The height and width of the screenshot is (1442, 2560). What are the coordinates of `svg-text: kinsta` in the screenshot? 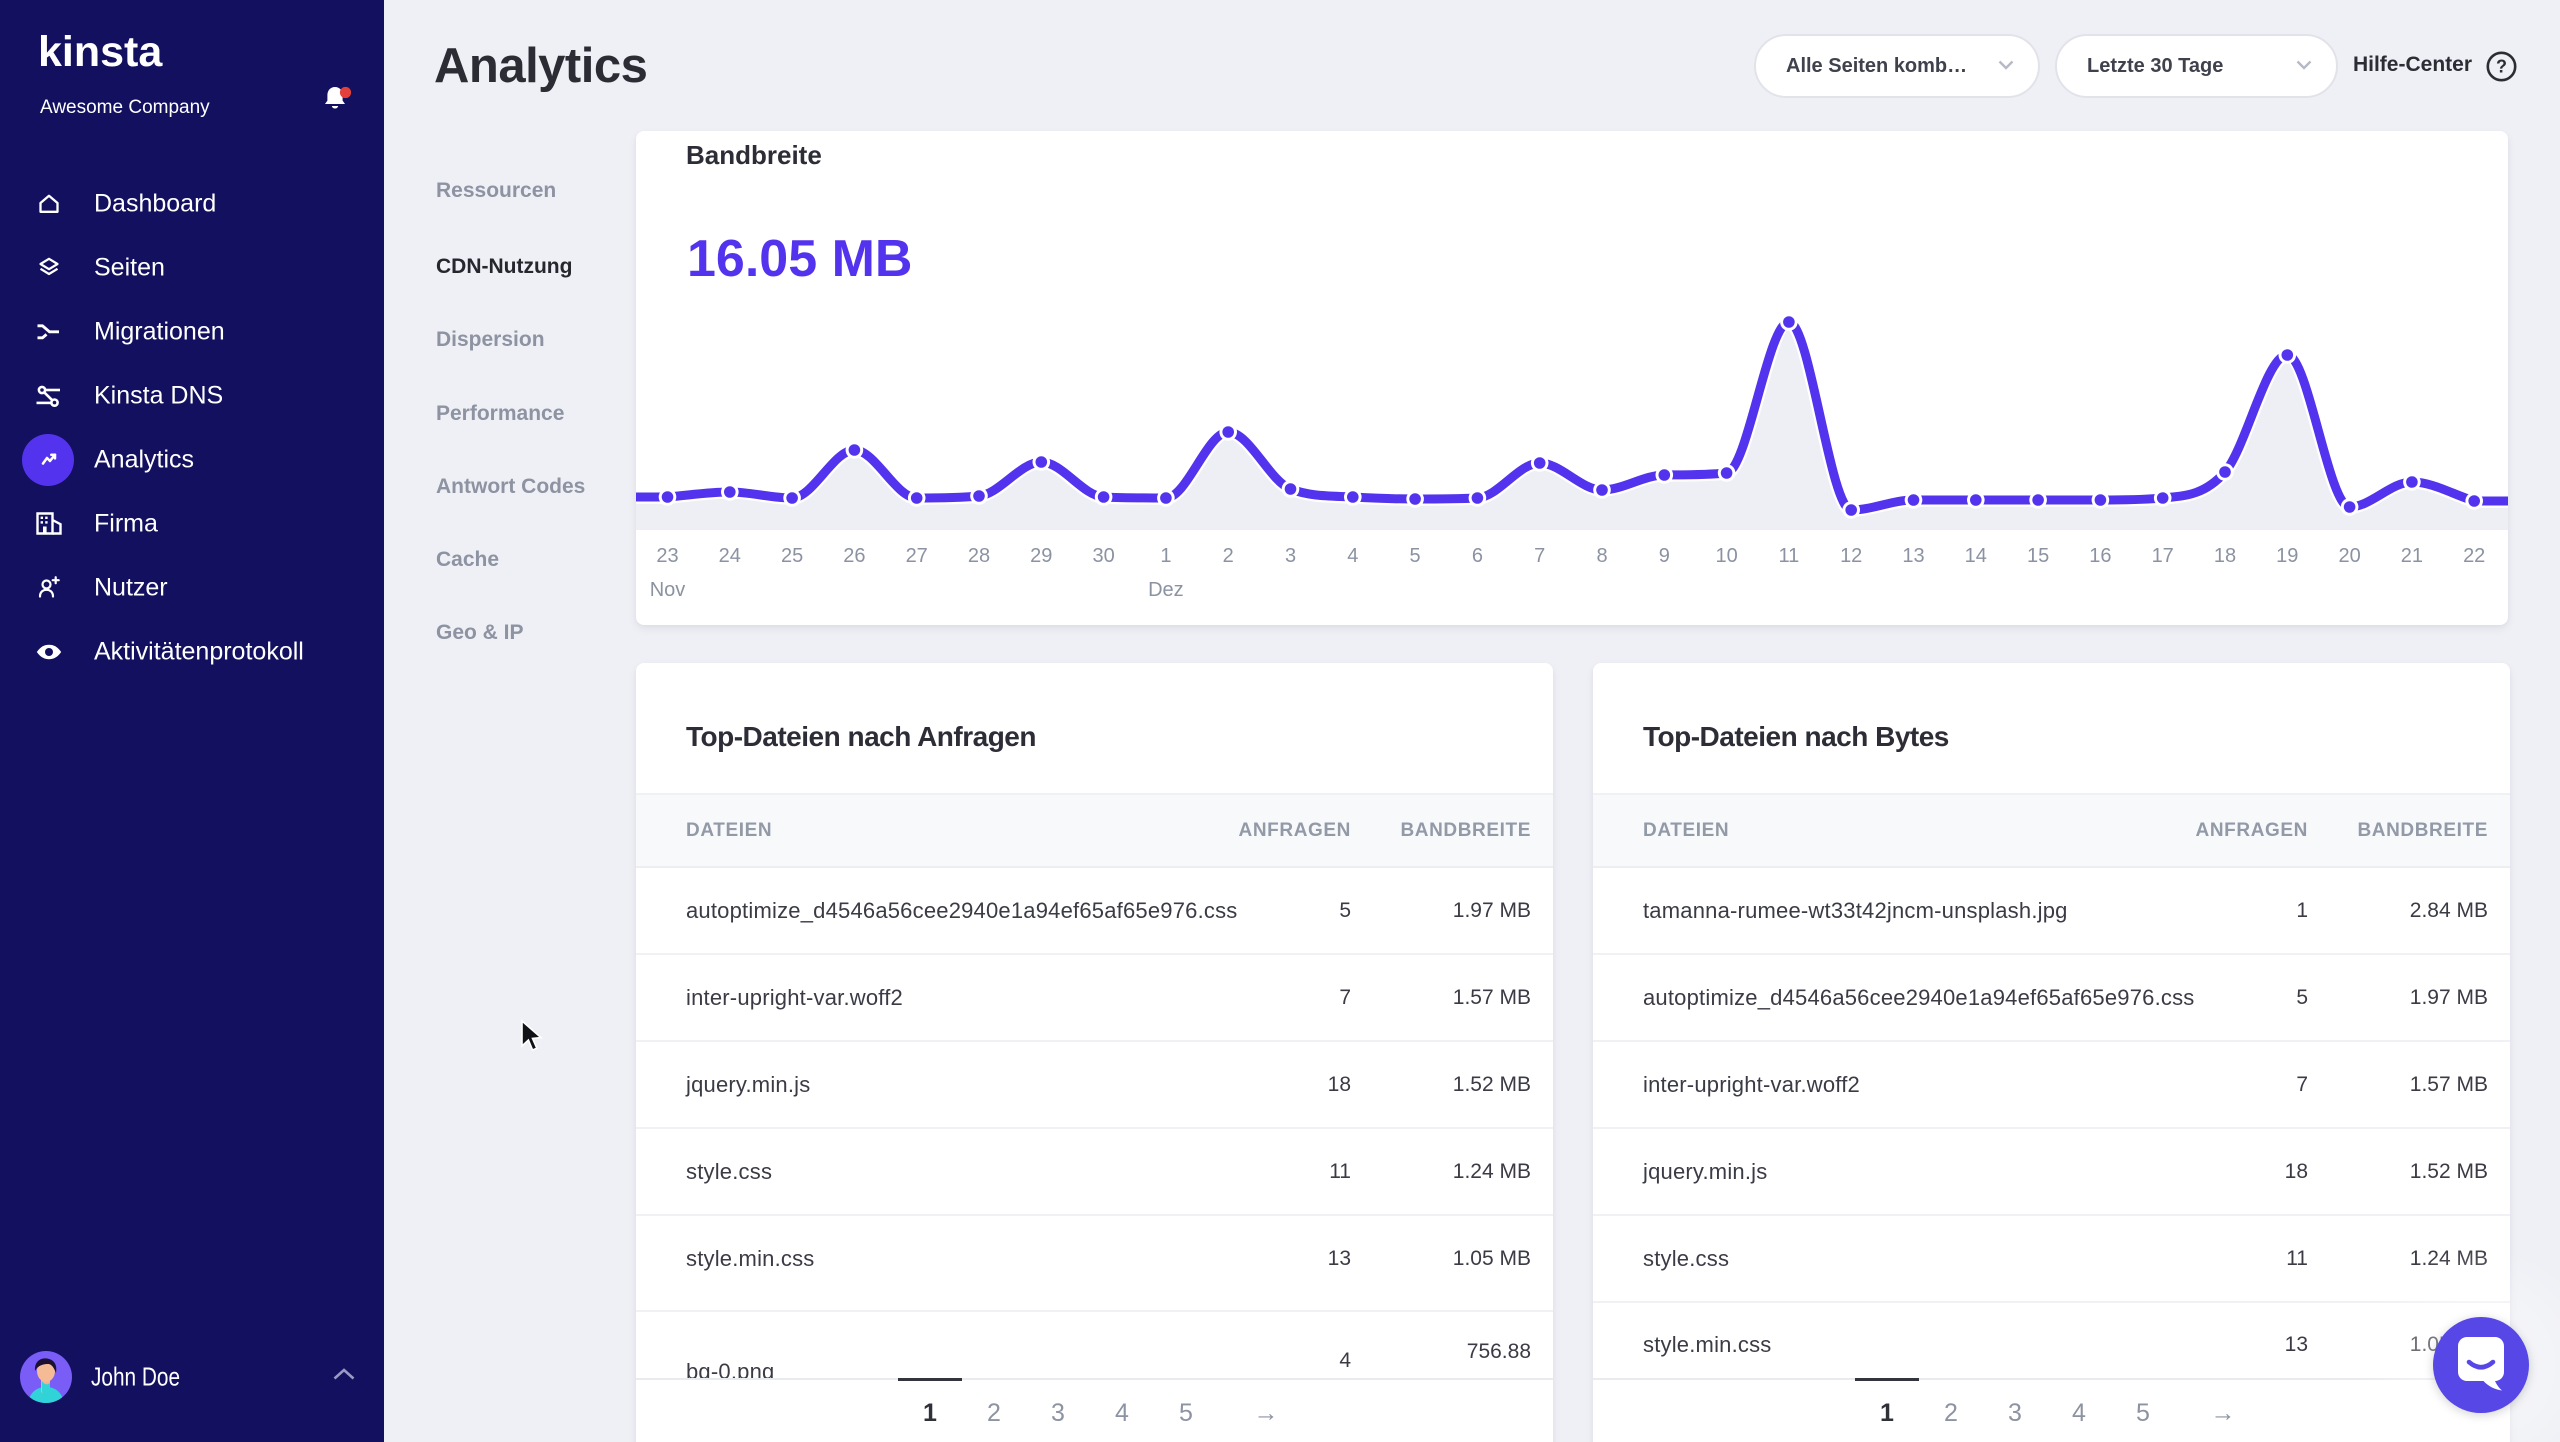 It's located at (101, 54).